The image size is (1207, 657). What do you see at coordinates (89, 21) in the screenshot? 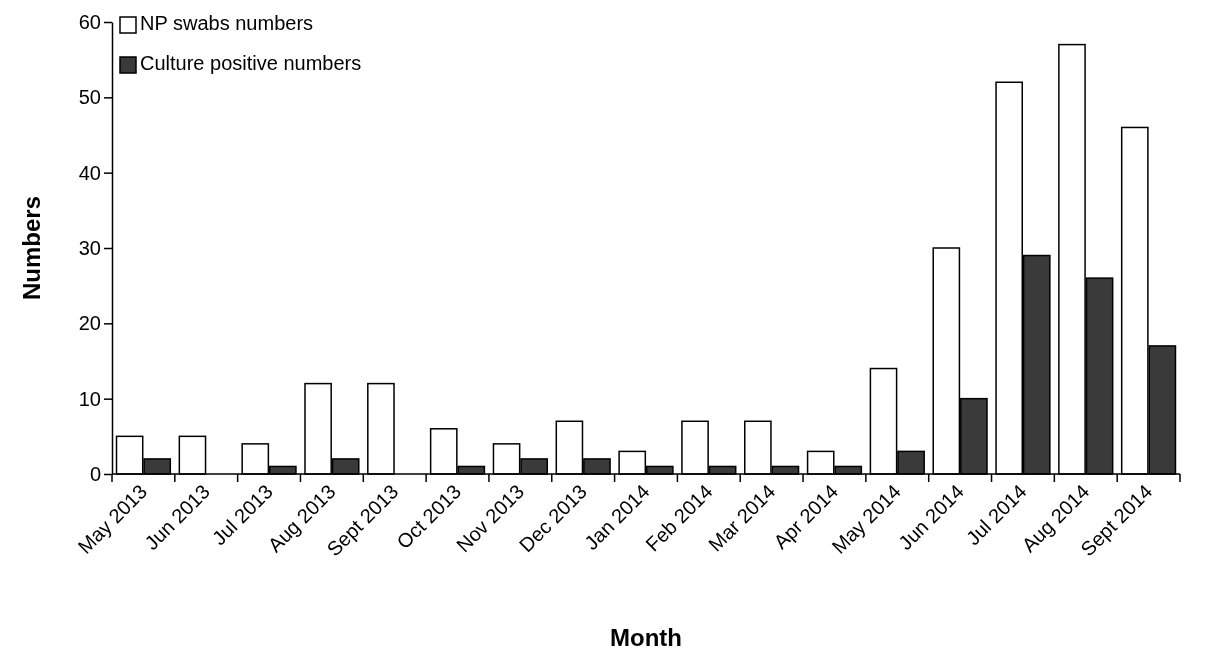
I see `y-tick-label: 60` at bounding box center [89, 21].